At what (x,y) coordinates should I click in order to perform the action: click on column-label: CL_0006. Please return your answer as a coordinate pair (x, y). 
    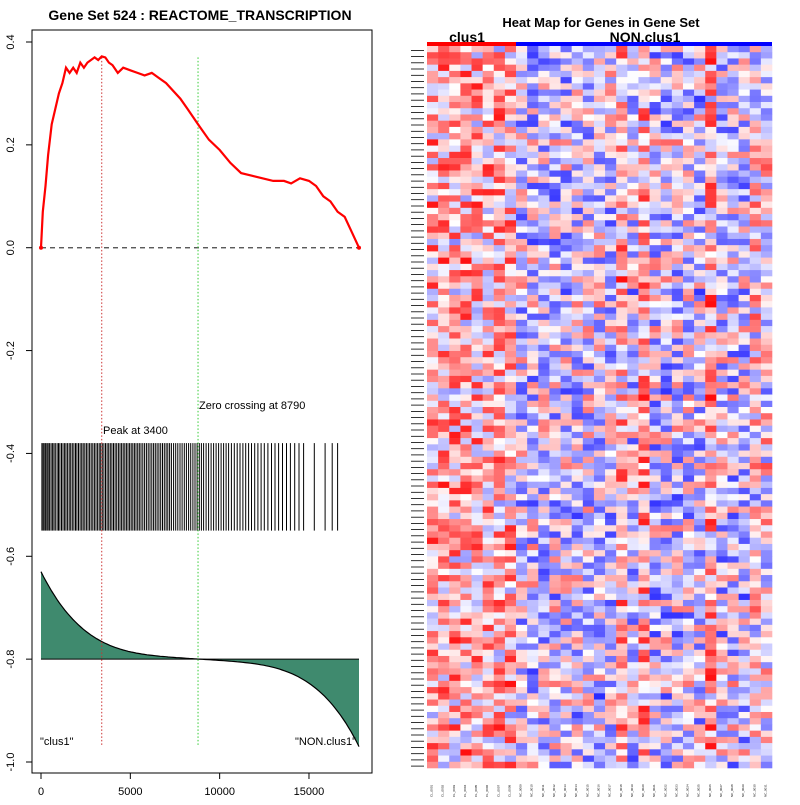
    Looking at the image, I should click on (487, 790).